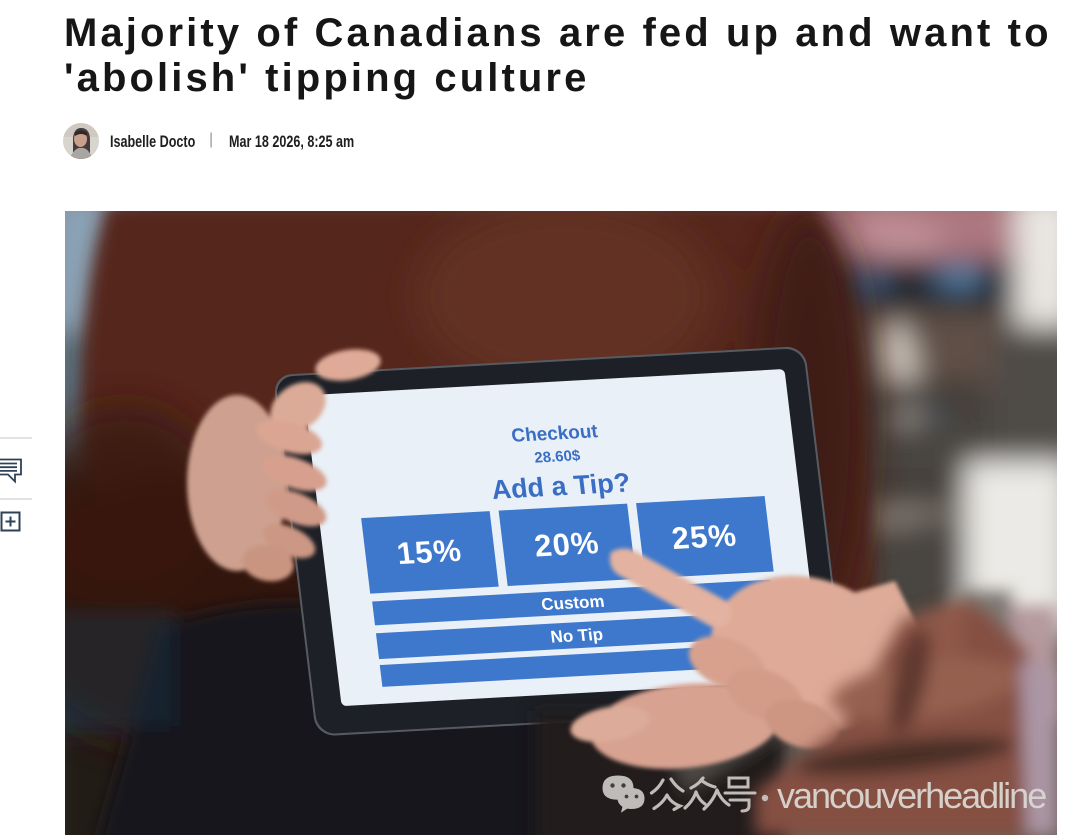 Image resolution: width=1080 pixels, height=835 pixels. Describe the element at coordinates (557, 456) in the screenshot. I see `svg-text: 28.60$` at that location.